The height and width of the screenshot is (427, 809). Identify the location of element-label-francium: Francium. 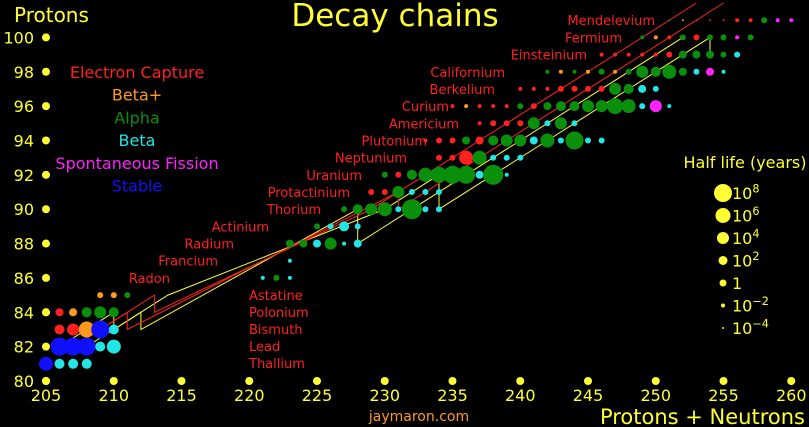
(188, 262).